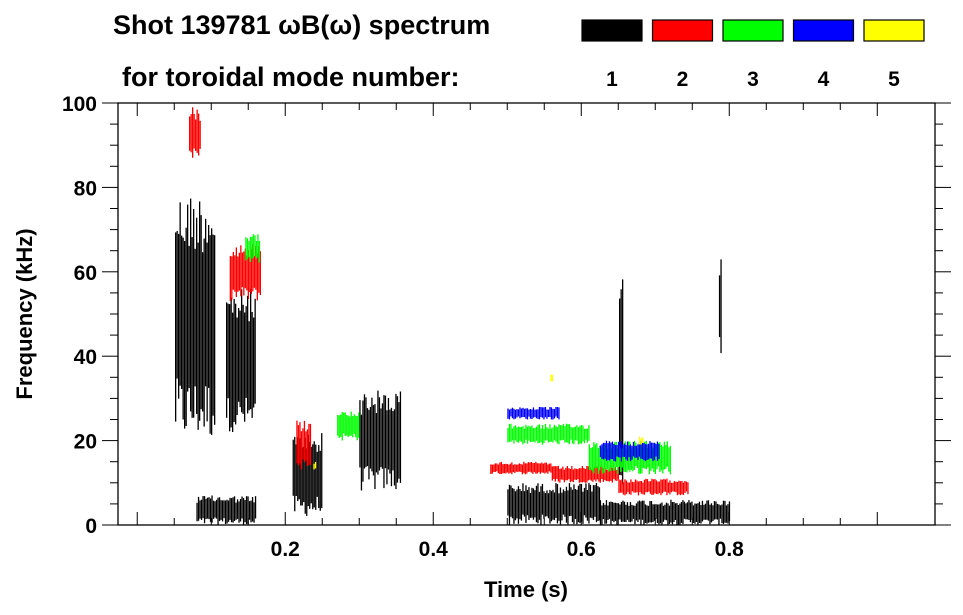 Image resolution: width=963 pixels, height=615 pixels. I want to click on y-tick-label: 80, so click(85, 188).